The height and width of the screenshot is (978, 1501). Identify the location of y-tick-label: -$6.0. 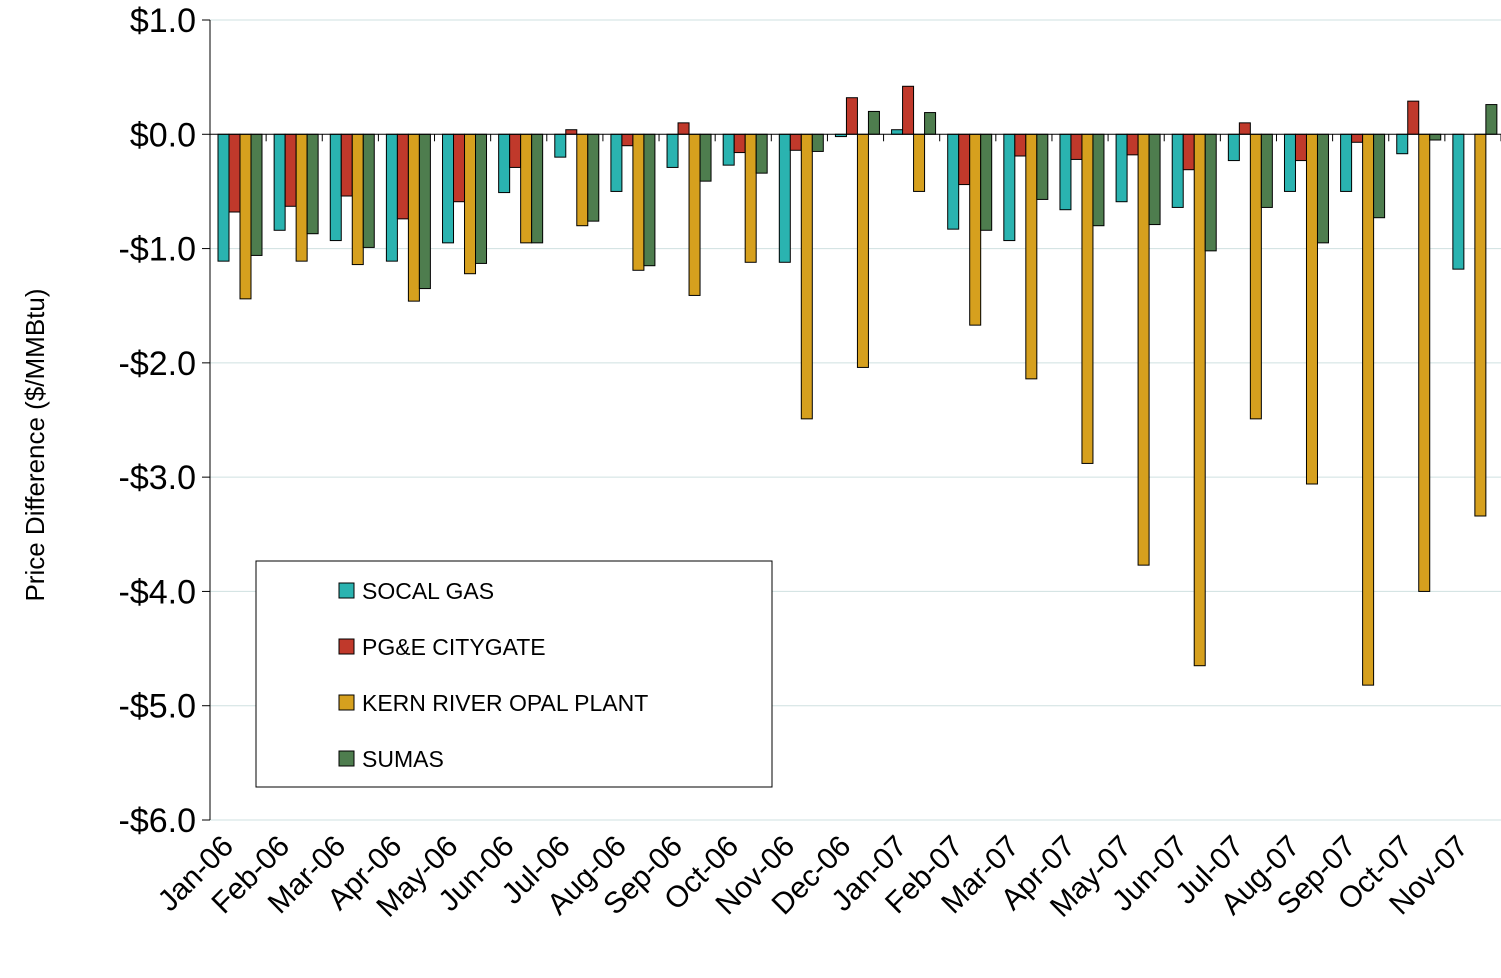
(158, 821).